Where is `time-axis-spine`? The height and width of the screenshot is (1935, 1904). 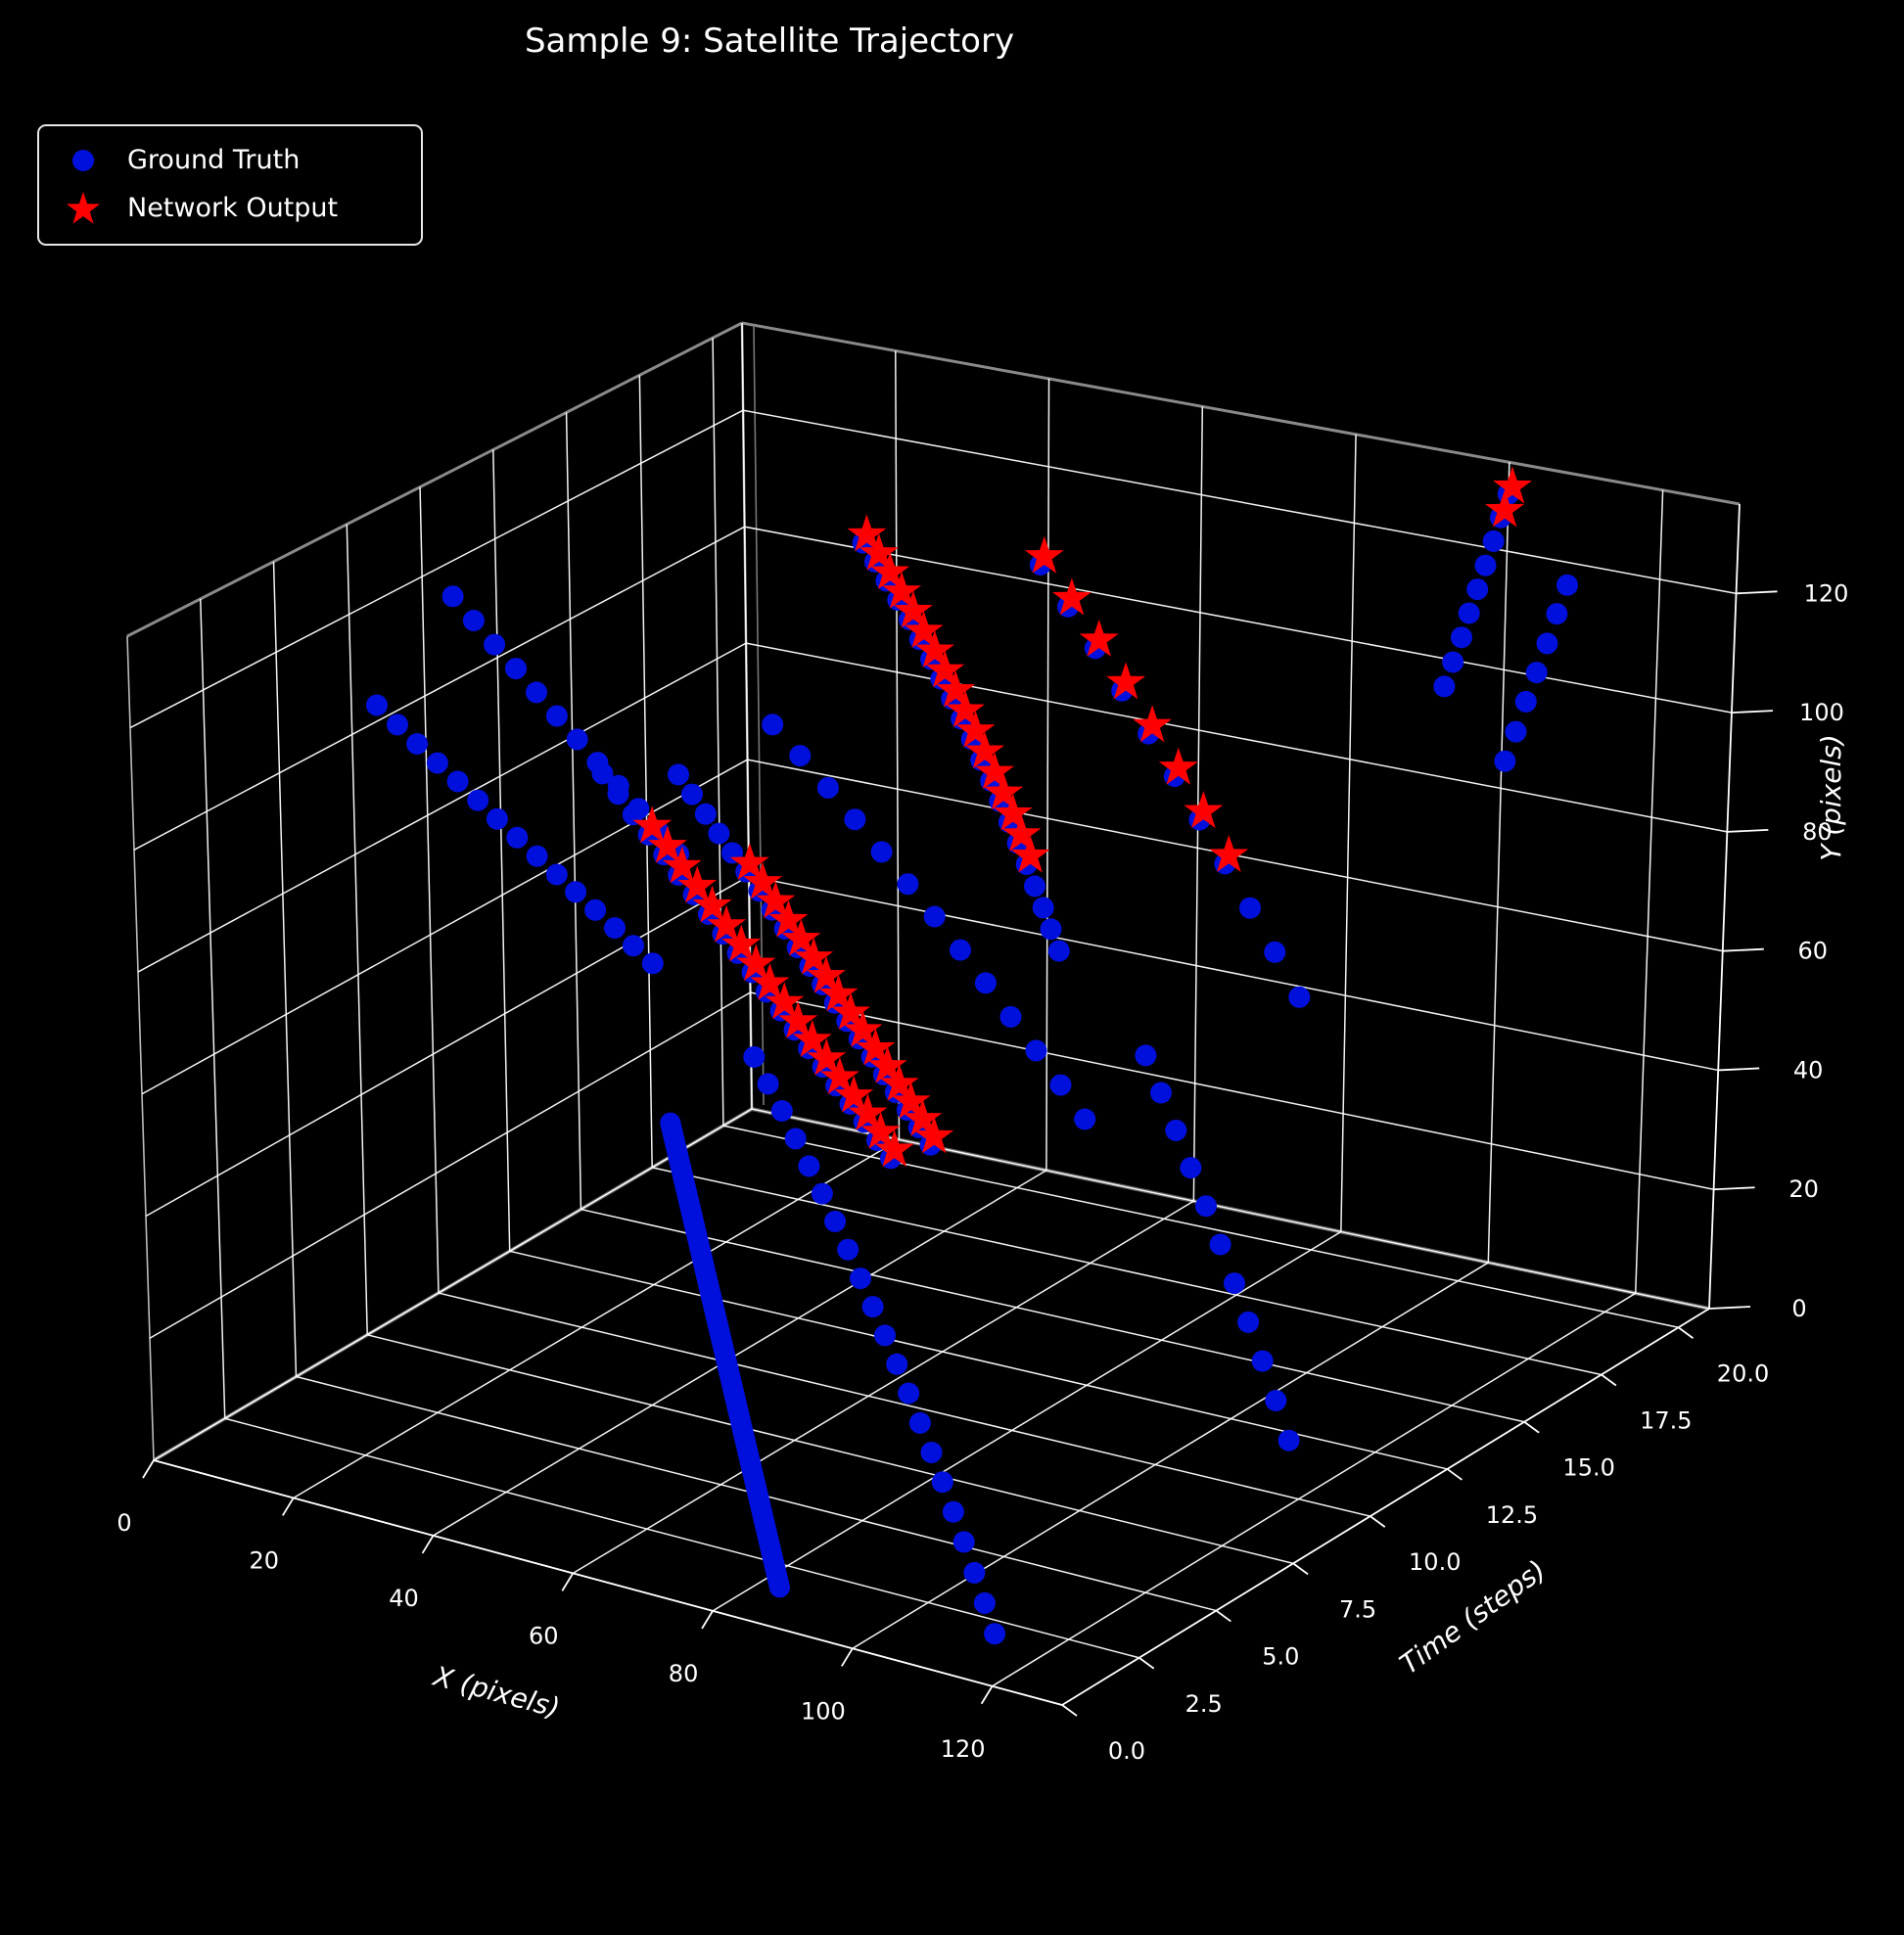
time-axis-spine is located at coordinates (1385, 1507).